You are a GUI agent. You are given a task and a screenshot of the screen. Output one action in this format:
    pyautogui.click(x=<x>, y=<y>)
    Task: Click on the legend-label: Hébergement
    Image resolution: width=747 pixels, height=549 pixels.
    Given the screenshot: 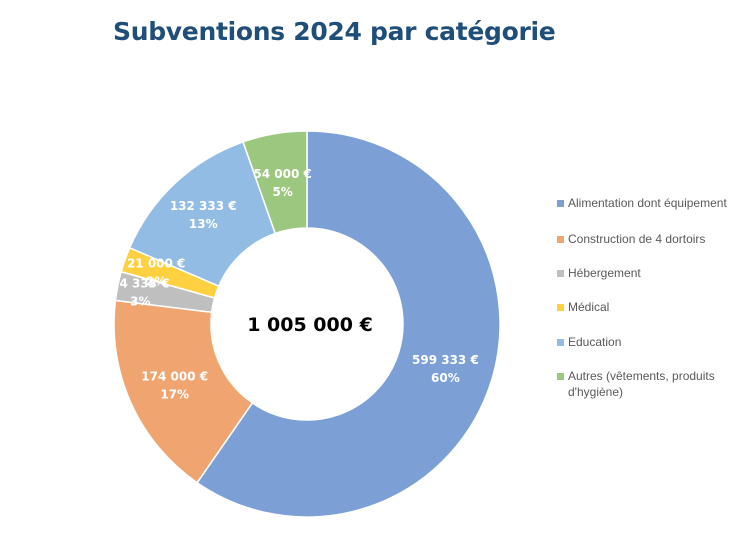 What is the action you would take?
    pyautogui.click(x=604, y=273)
    